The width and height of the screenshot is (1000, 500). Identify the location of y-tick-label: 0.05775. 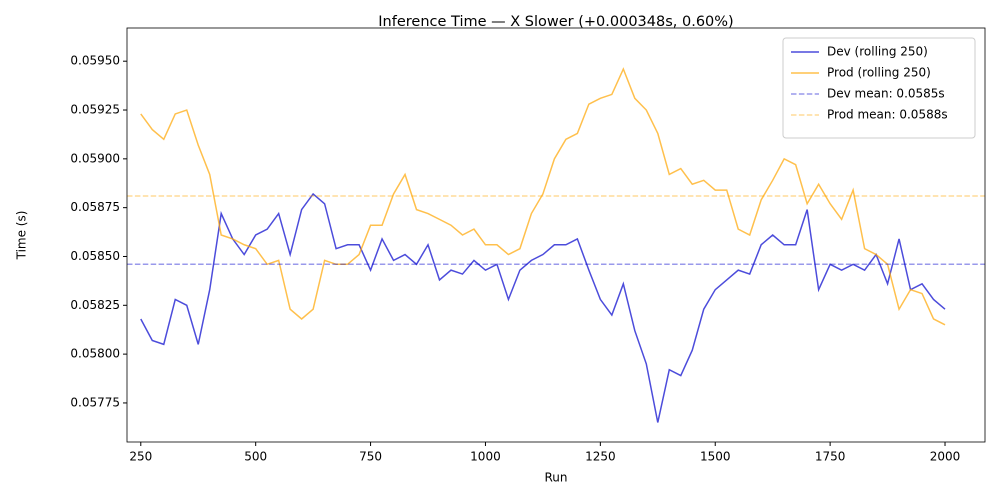
(95, 402).